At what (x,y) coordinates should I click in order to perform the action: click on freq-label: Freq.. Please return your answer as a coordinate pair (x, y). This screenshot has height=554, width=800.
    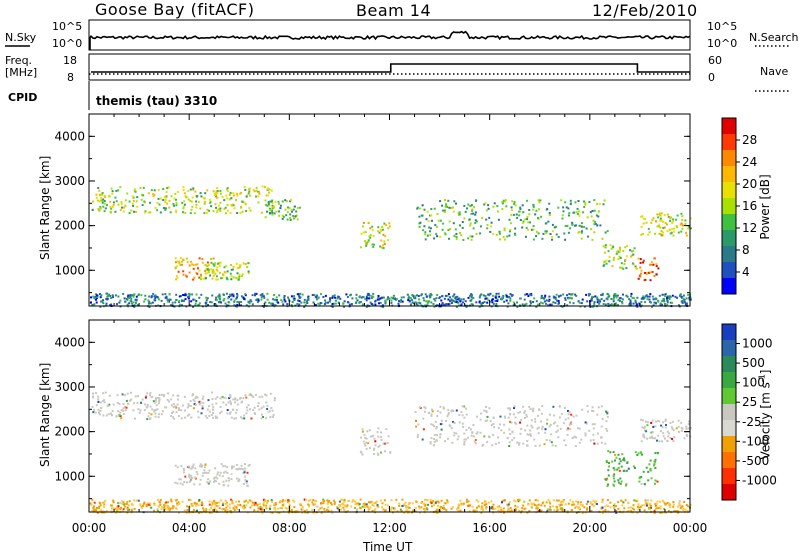
    Looking at the image, I should click on (19, 60).